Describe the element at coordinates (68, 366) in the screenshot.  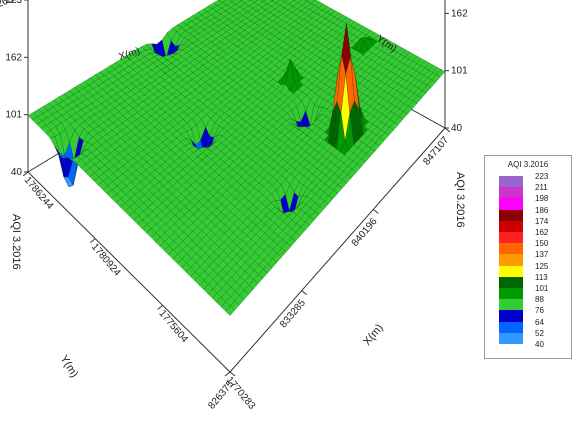
I see `y-axis-label: Y(m)` at that location.